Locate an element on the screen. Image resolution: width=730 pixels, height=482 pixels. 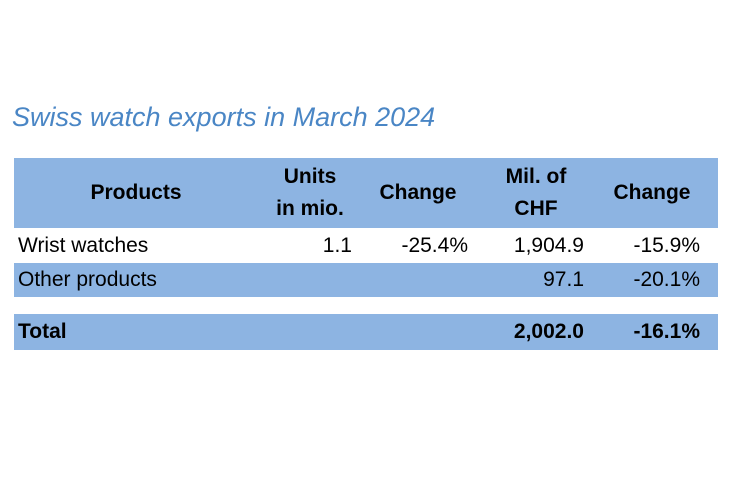
title: Swiss watch exports in March 2024 is located at coordinates (224, 117).